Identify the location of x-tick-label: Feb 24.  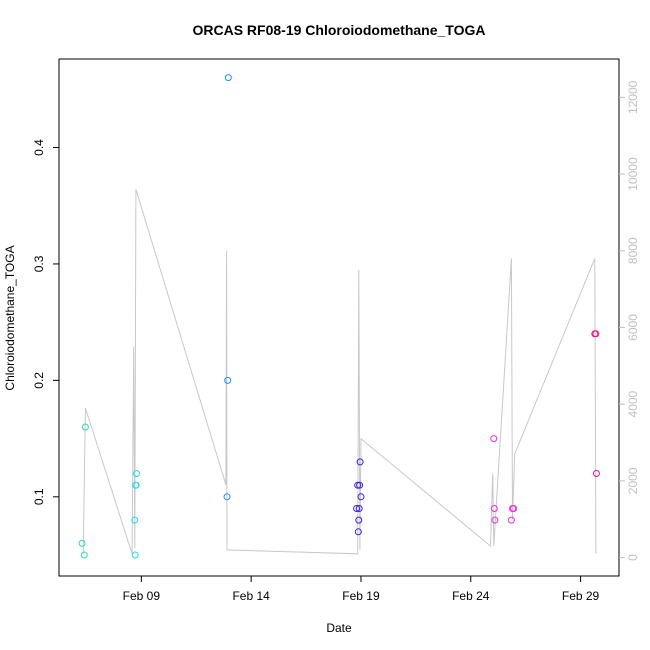
(471, 596).